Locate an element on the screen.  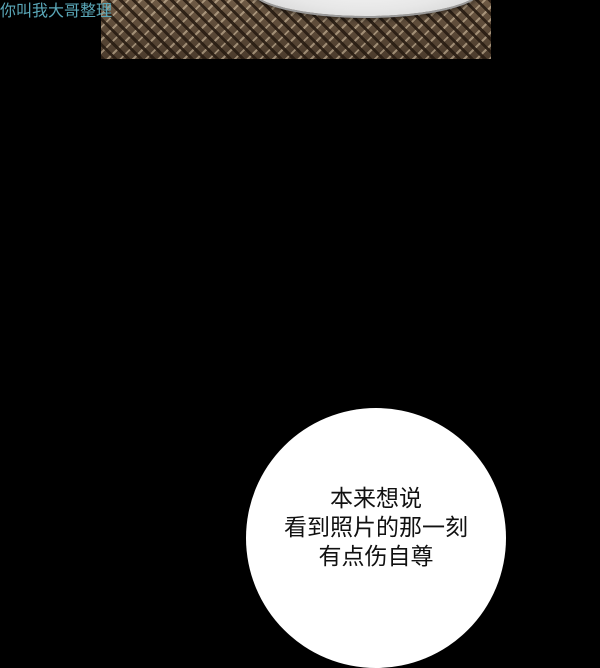
speech-line-2: 看到照片的那一刻 is located at coordinates (376, 528).